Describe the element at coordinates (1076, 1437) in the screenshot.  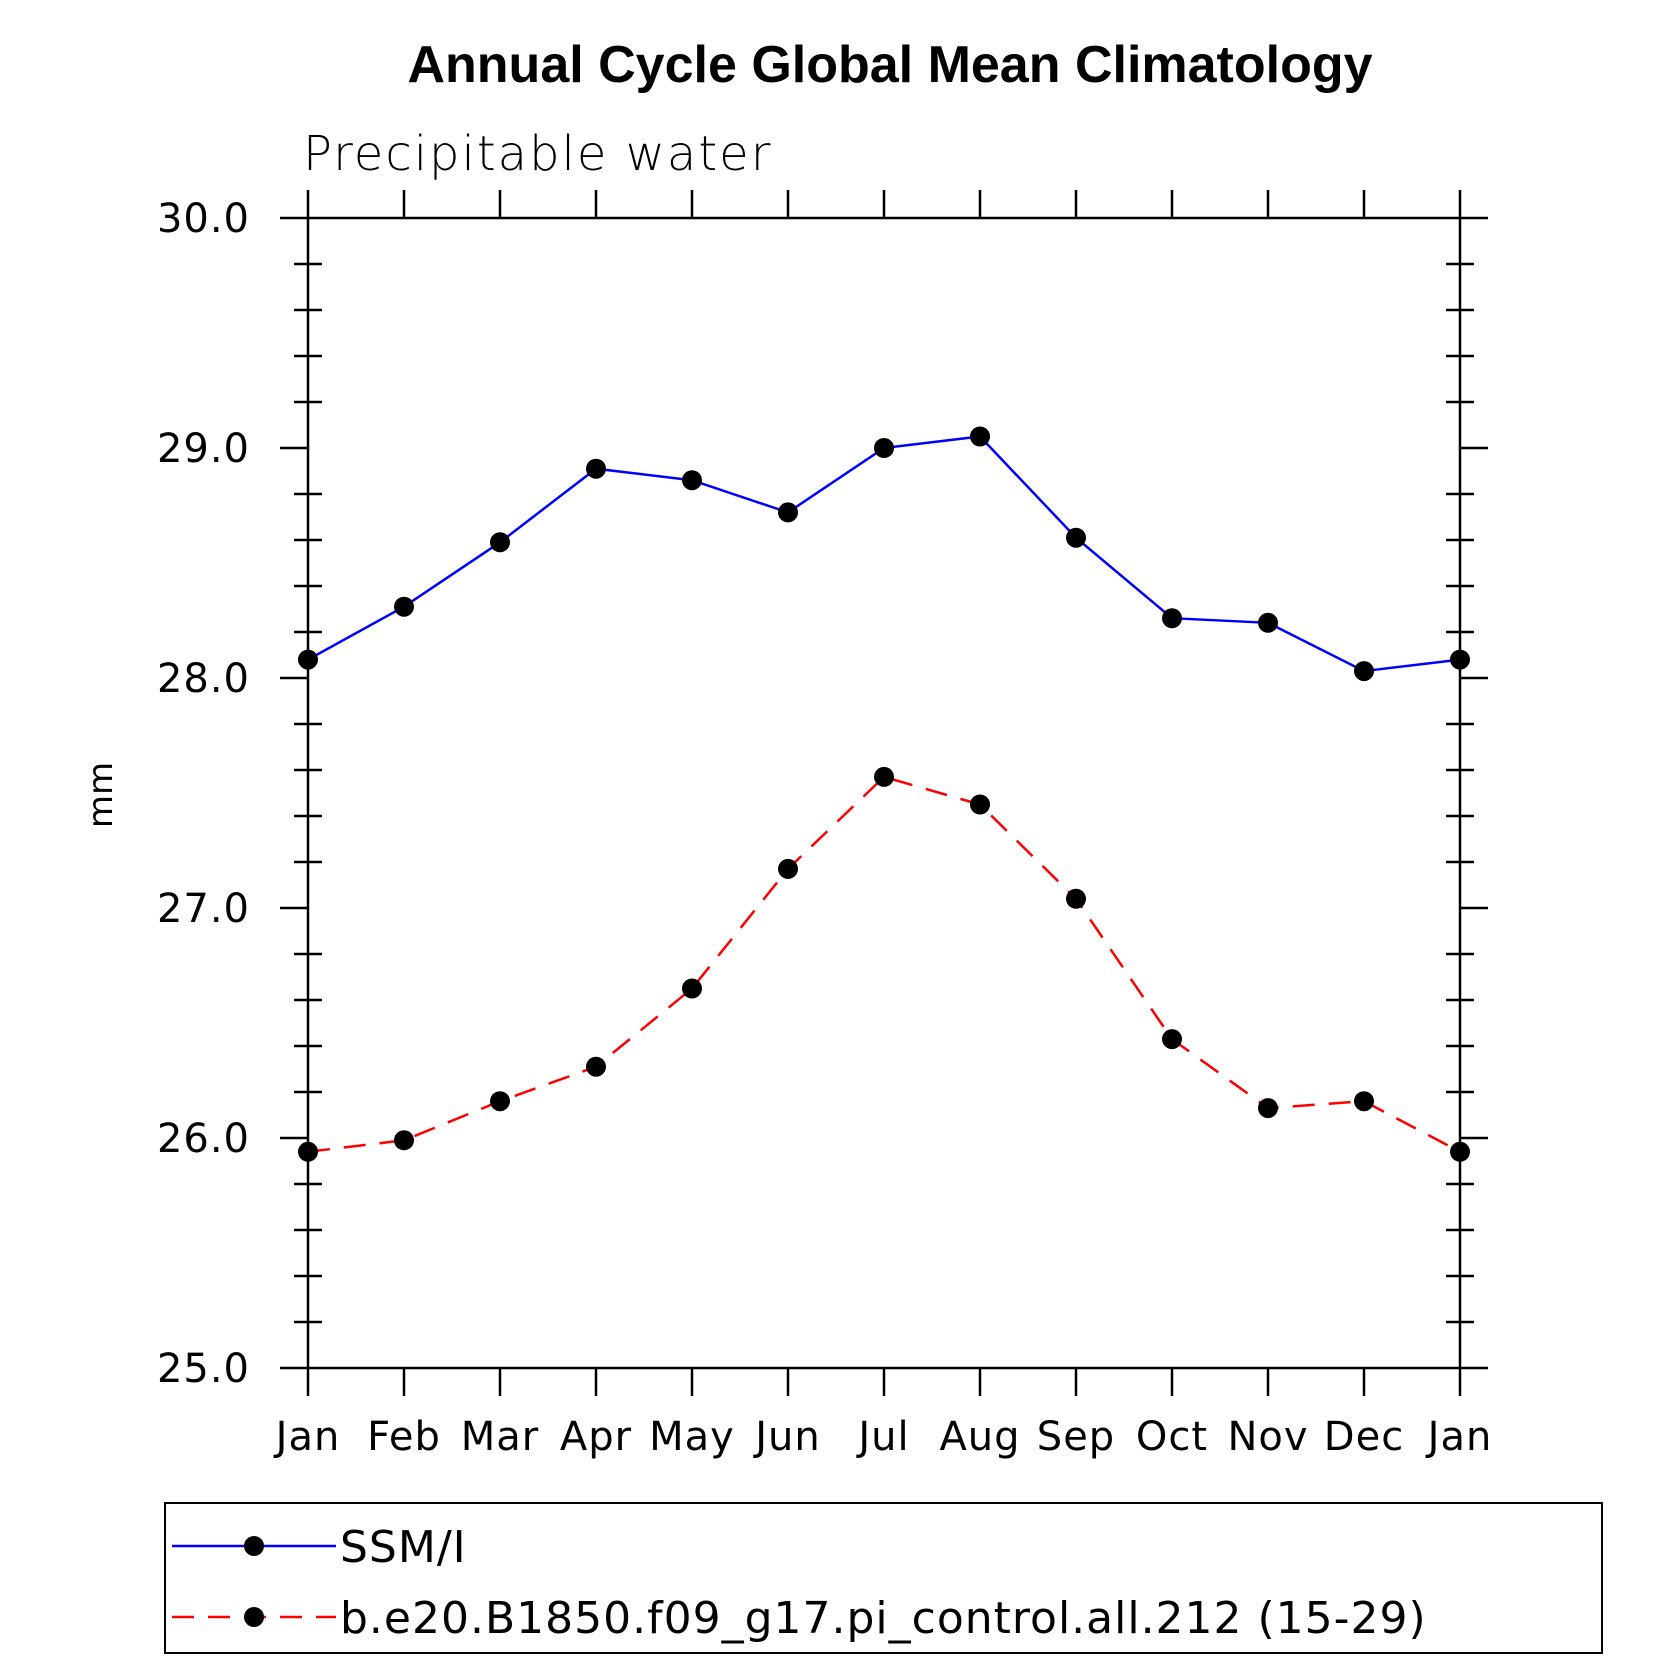
I see `x-tick-label: Sep` at that location.